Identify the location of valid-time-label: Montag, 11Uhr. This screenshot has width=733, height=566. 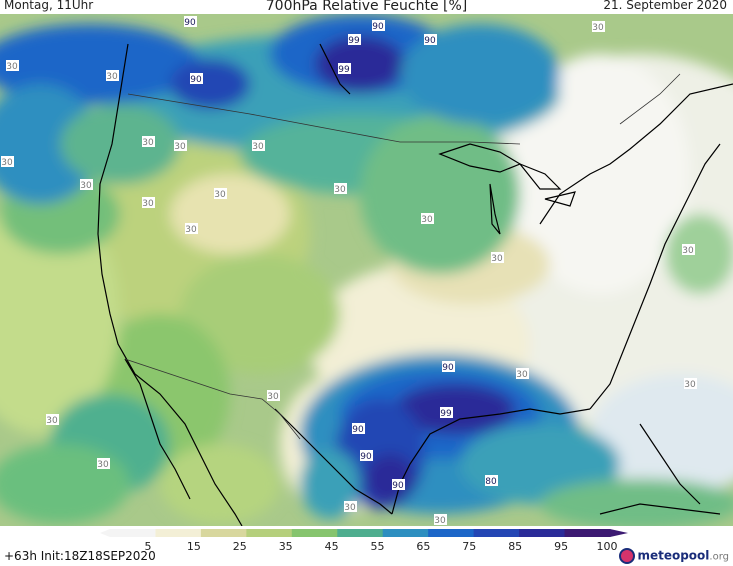
(49, 6).